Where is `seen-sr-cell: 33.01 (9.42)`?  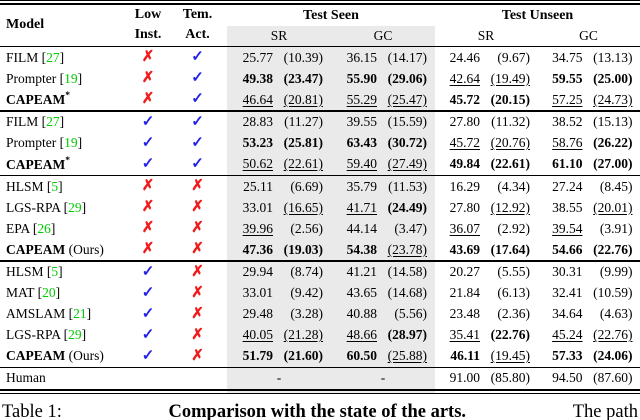 seen-sr-cell: 33.01 (9.42) is located at coordinates (282, 293).